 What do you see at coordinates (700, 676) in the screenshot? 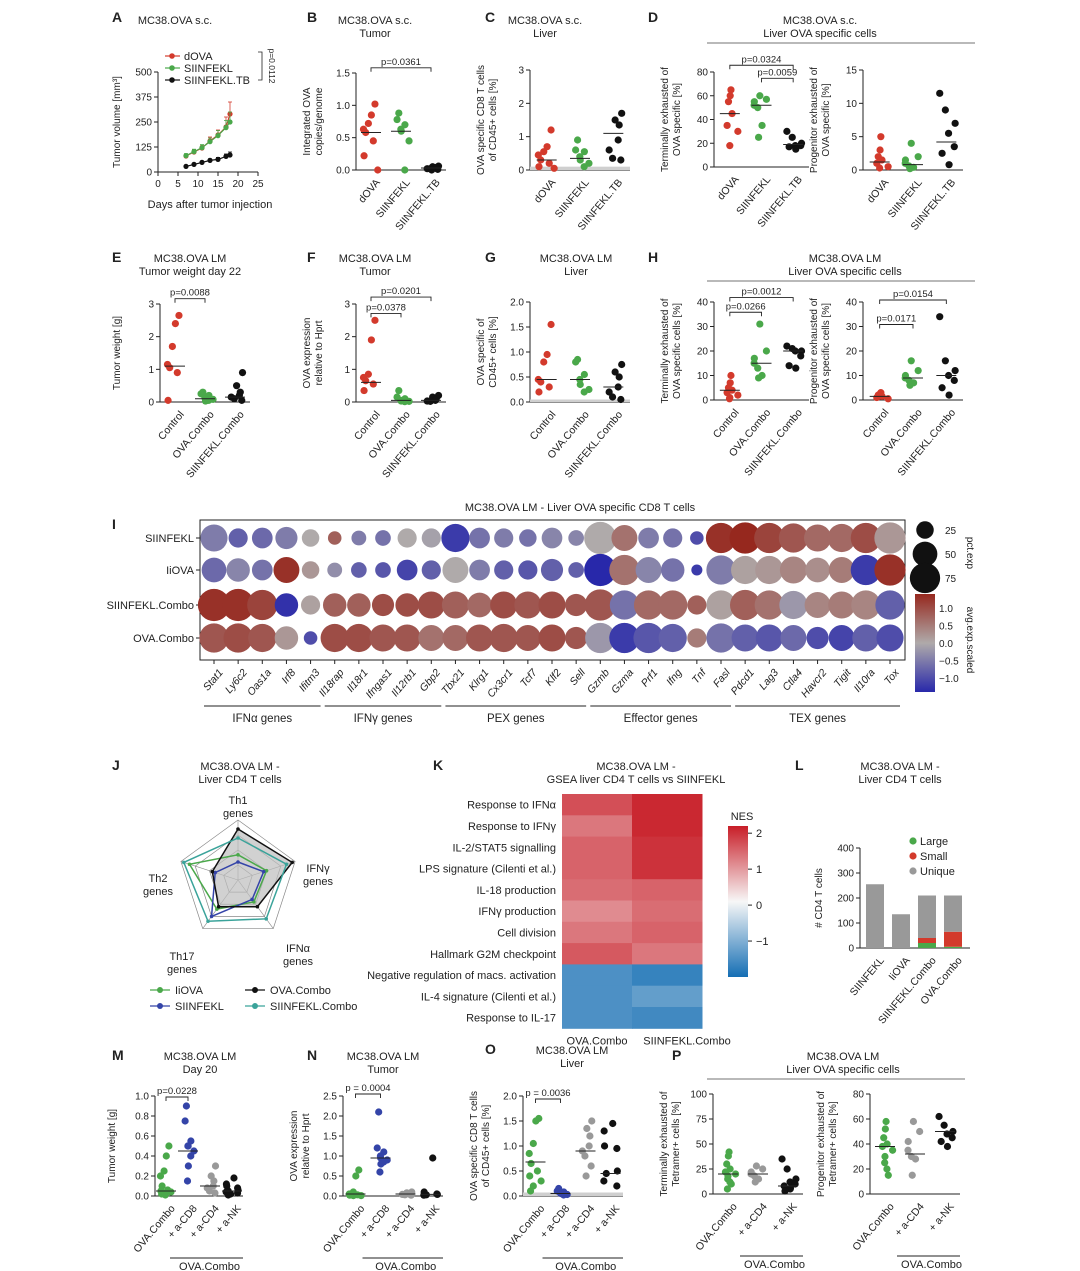
I see `gene-label: Tnf` at bounding box center [700, 676].